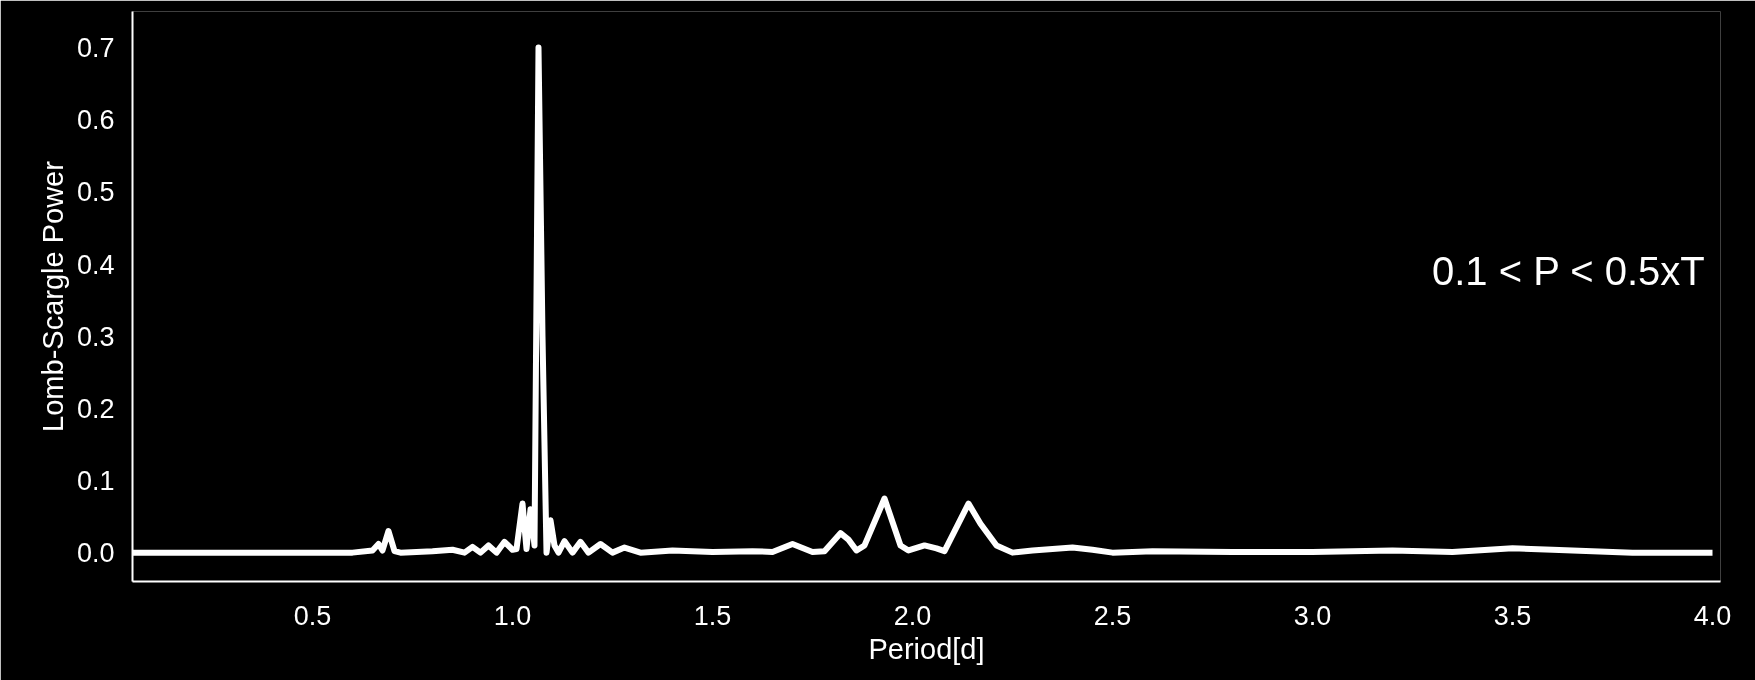 Image resolution: width=1755 pixels, height=680 pixels. What do you see at coordinates (95, 480) in the screenshot?
I see `y-tick-label: 0.1` at bounding box center [95, 480].